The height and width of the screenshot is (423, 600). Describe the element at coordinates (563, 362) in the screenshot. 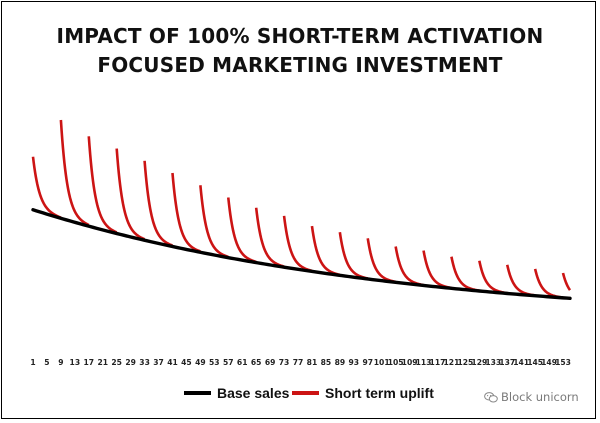

I see `x-tick-label: 153` at that location.